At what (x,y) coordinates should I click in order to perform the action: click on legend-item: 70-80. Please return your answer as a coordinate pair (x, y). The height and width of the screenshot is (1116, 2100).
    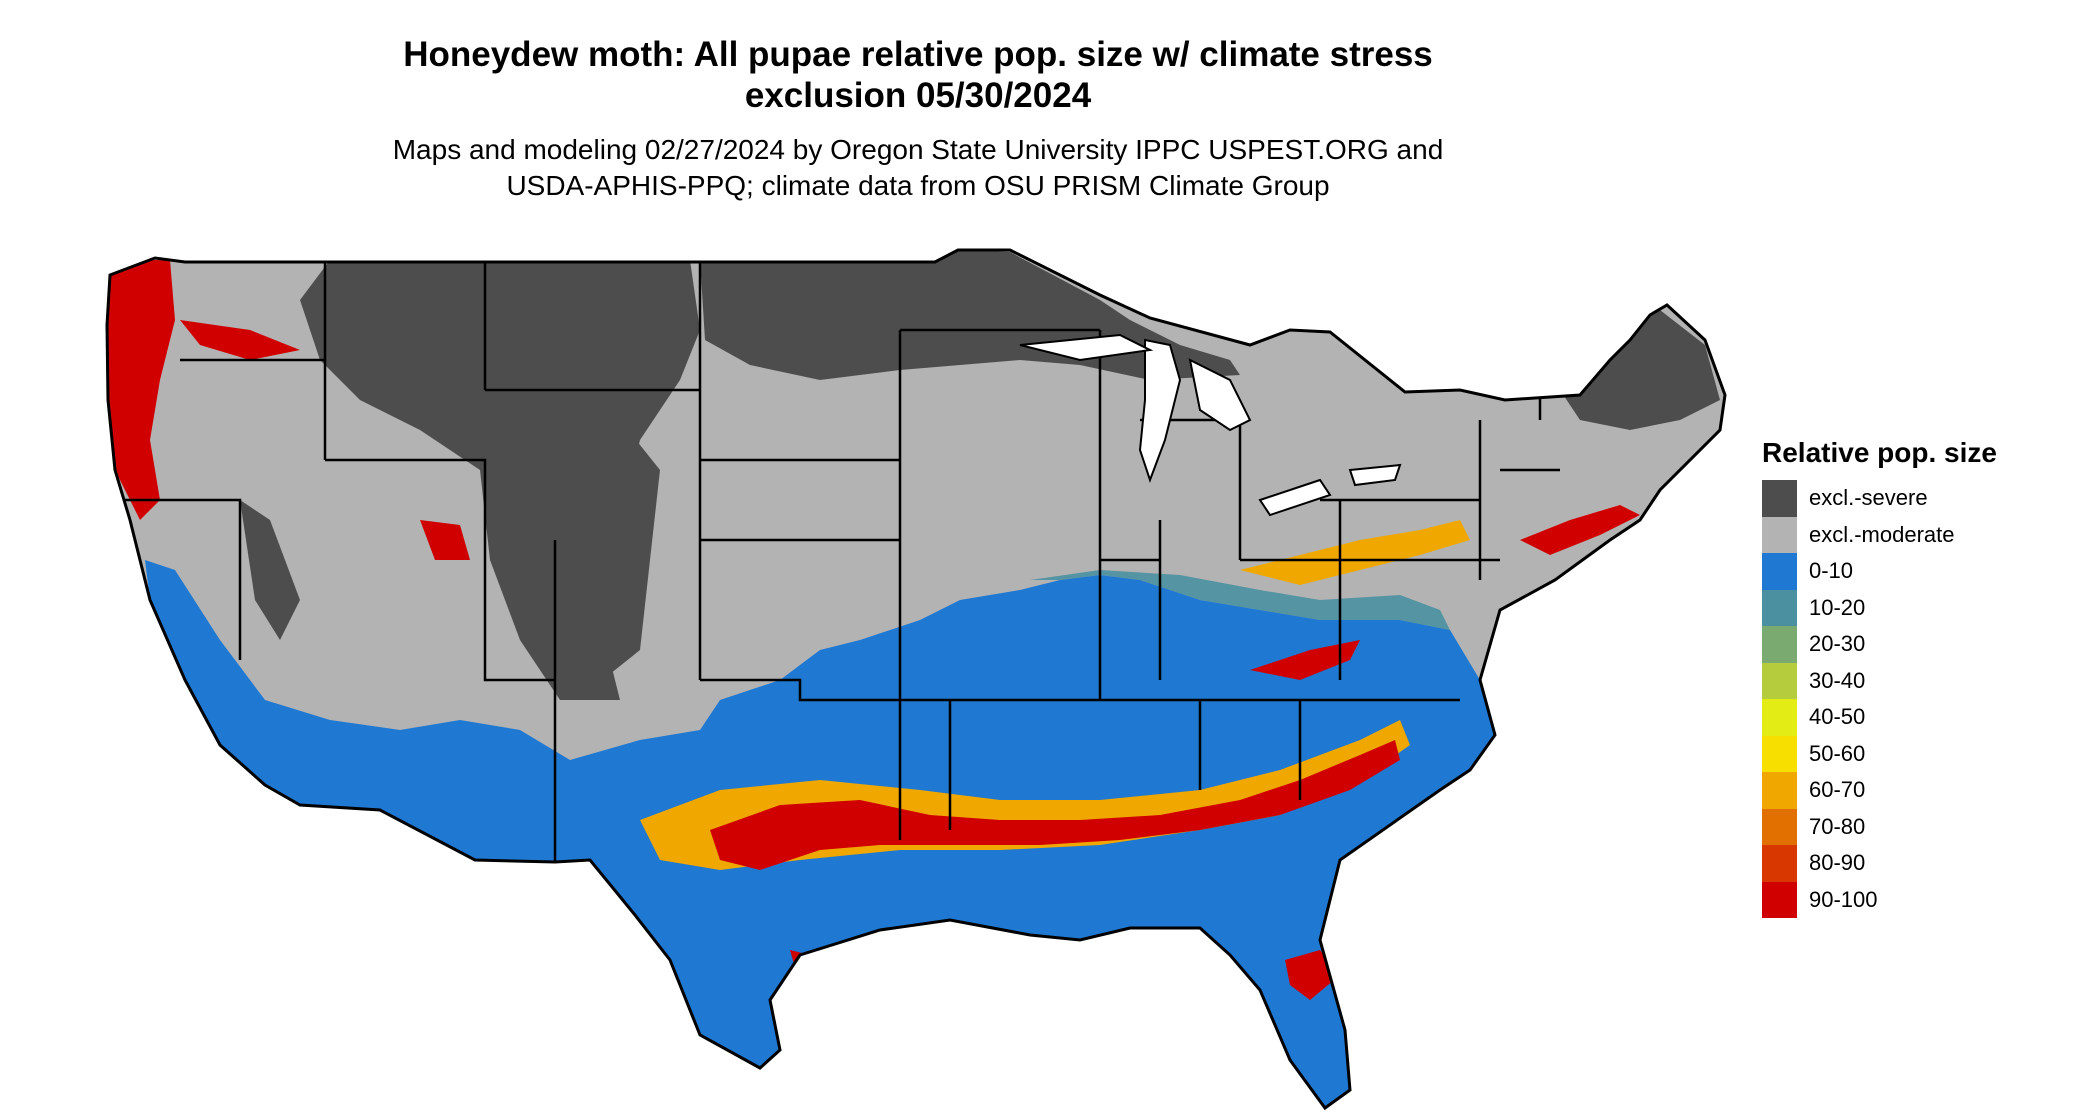
    Looking at the image, I should click on (1879, 826).